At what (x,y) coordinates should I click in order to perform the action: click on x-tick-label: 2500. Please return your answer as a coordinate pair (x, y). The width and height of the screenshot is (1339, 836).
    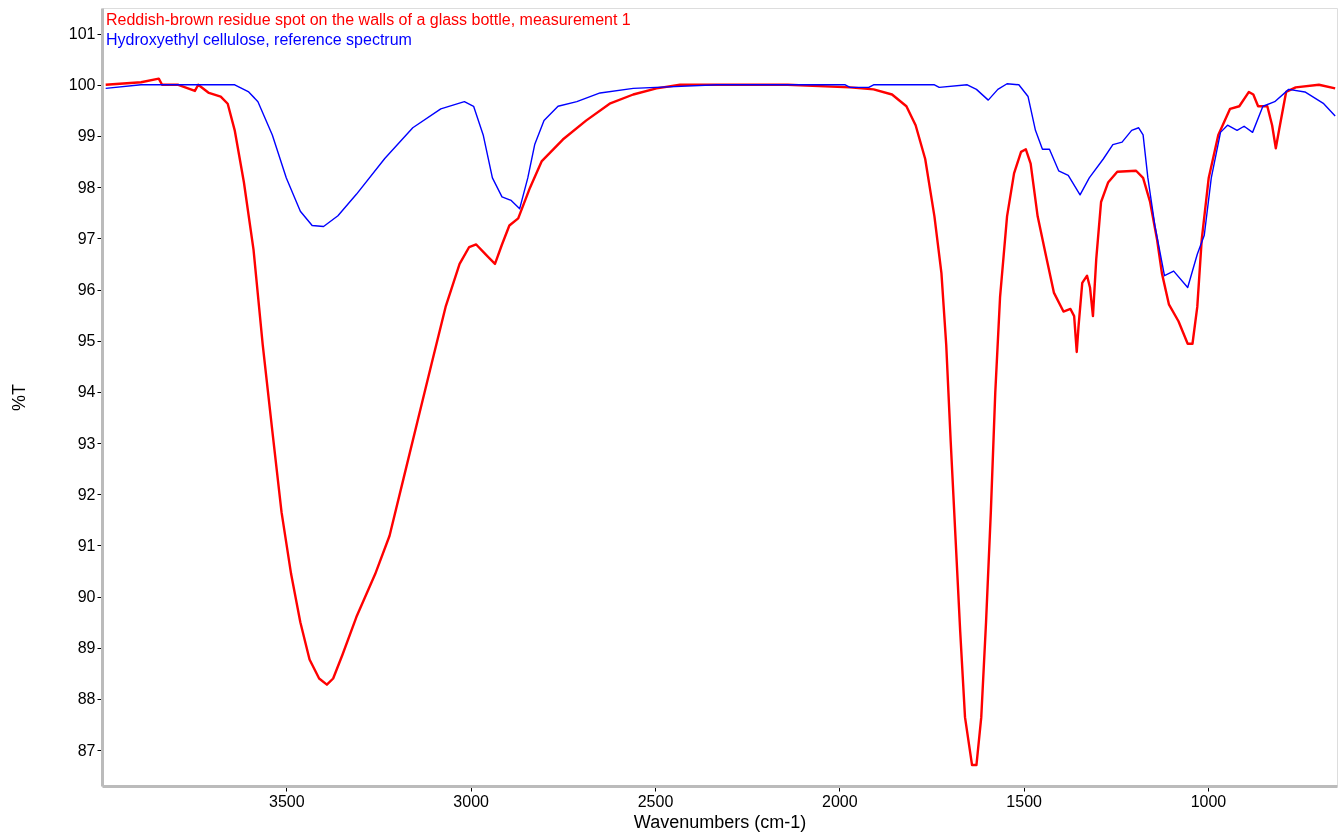
    Looking at the image, I should click on (655, 801).